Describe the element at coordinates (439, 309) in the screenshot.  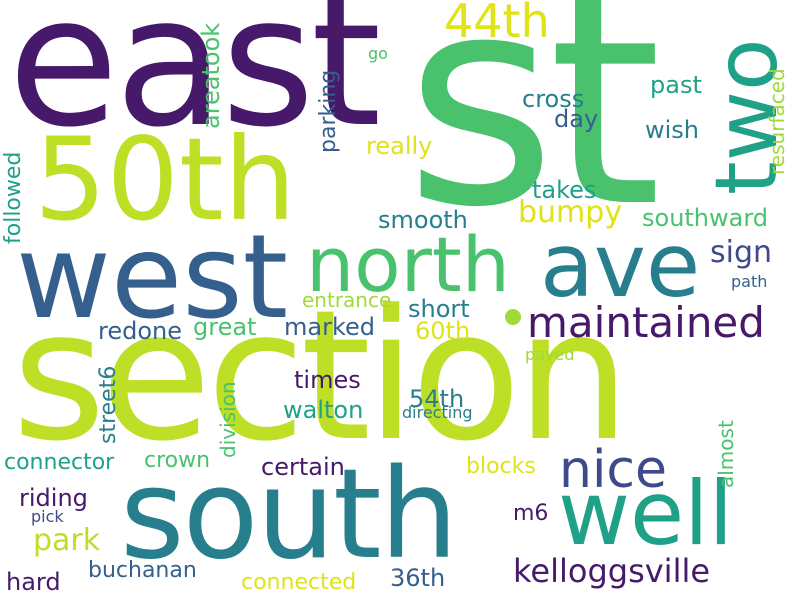
I see `word-short: short` at that location.